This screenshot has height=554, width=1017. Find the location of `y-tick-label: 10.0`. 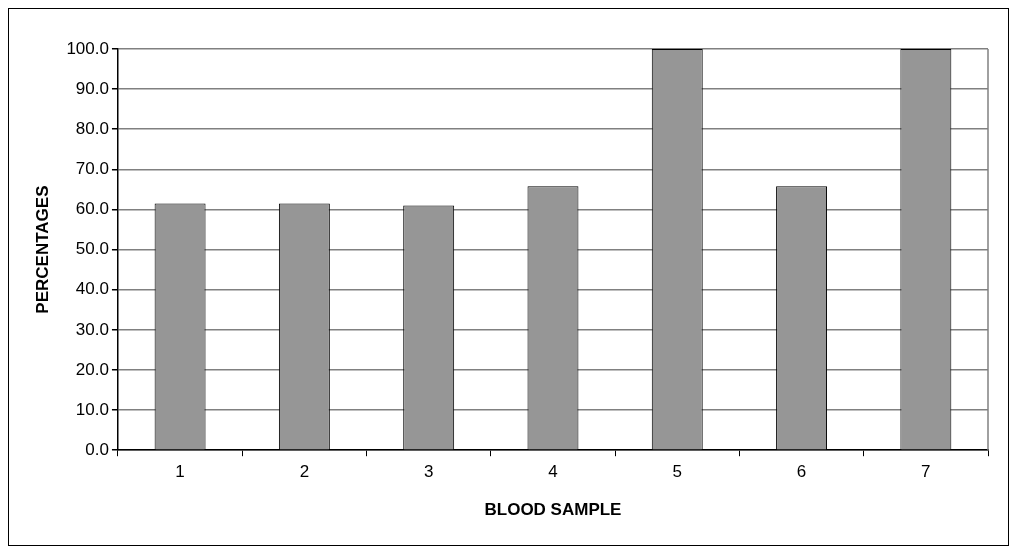

y-tick-label: 10.0 is located at coordinates (92, 409).